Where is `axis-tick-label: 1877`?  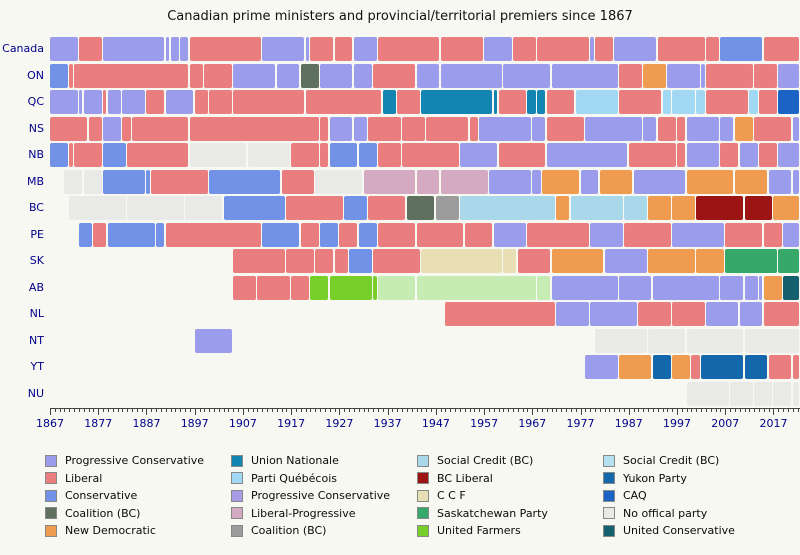 axis-tick-label: 1877 is located at coordinates (98, 423).